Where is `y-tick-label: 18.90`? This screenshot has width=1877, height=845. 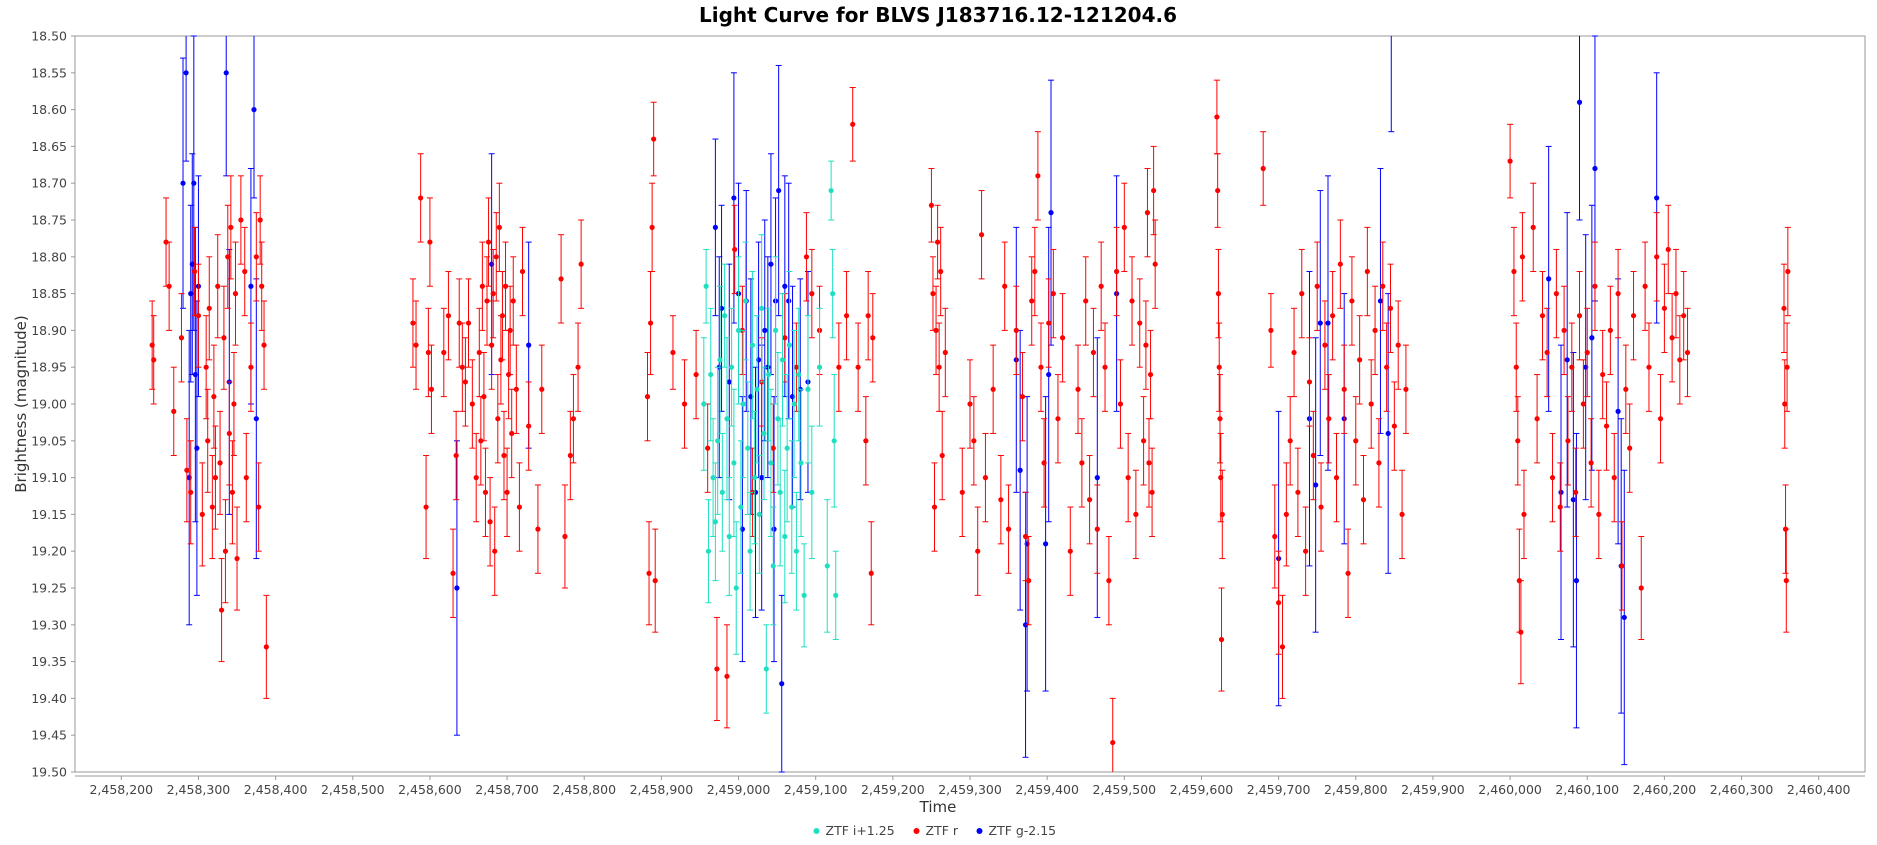 y-tick-label: 18.90 is located at coordinates (49, 330).